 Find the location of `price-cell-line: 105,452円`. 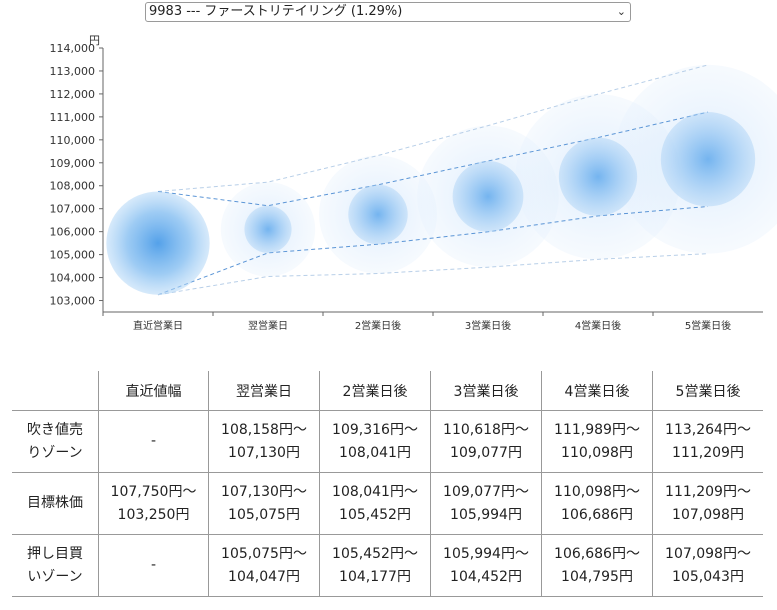

price-cell-line: 105,452円 is located at coordinates (375, 514).